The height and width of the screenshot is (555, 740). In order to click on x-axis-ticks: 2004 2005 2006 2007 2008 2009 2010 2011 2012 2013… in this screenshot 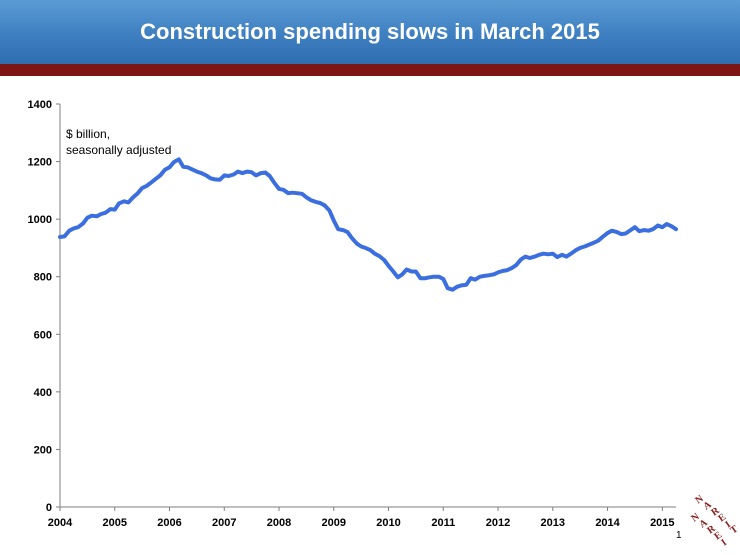, I will do `click(361, 518)`.